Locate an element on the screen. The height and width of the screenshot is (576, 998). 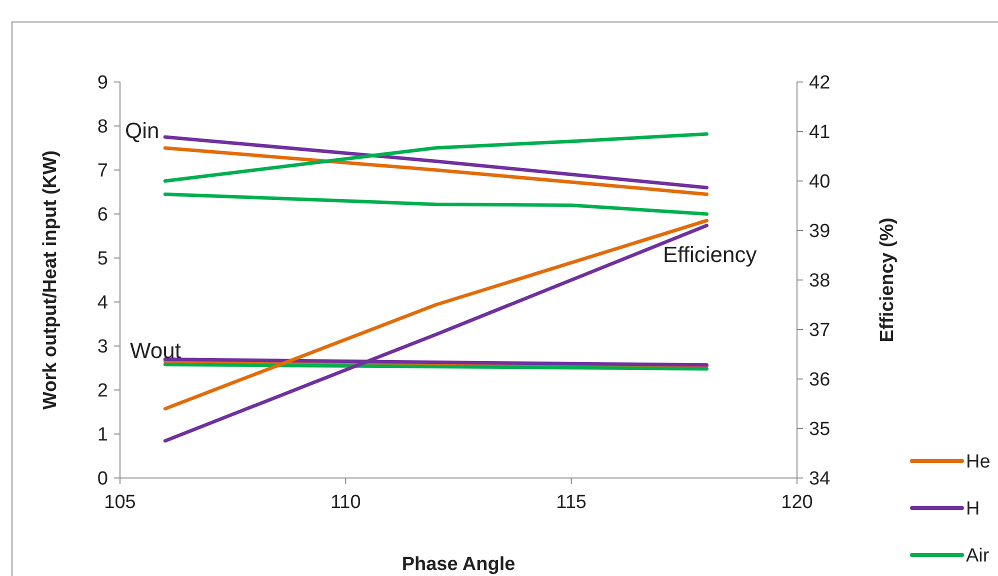
y-tick-label: 4 is located at coordinates (102, 303).